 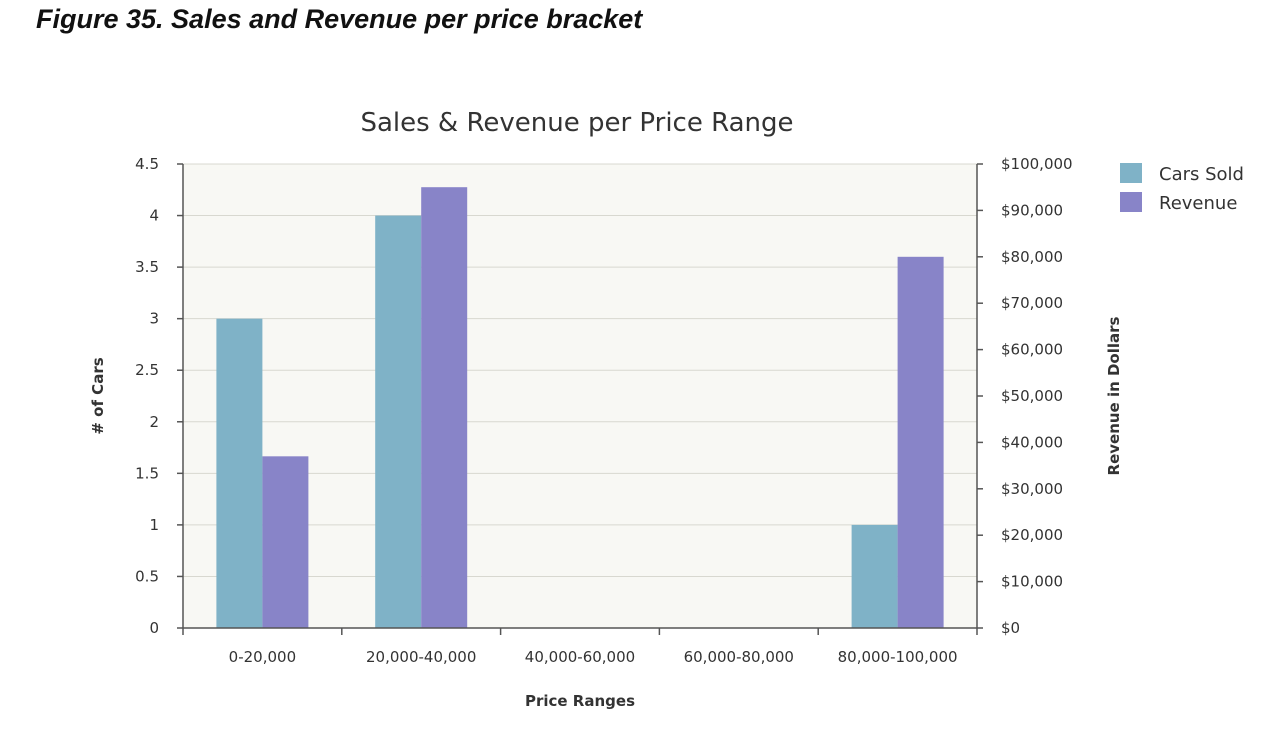 What do you see at coordinates (154, 319) in the screenshot?
I see `y-tick-label: 3` at bounding box center [154, 319].